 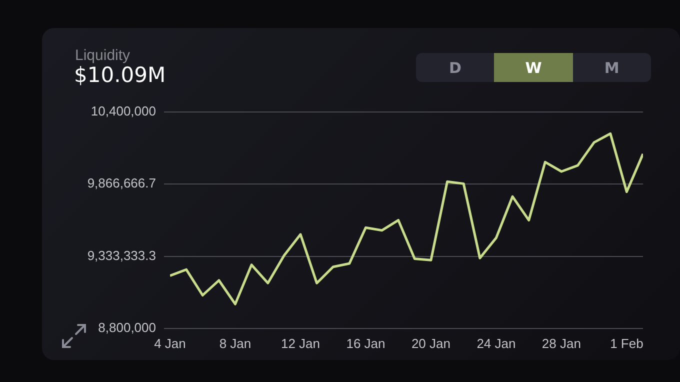 I want to click on chart-subtitle: $10.09M, so click(x=120, y=75).